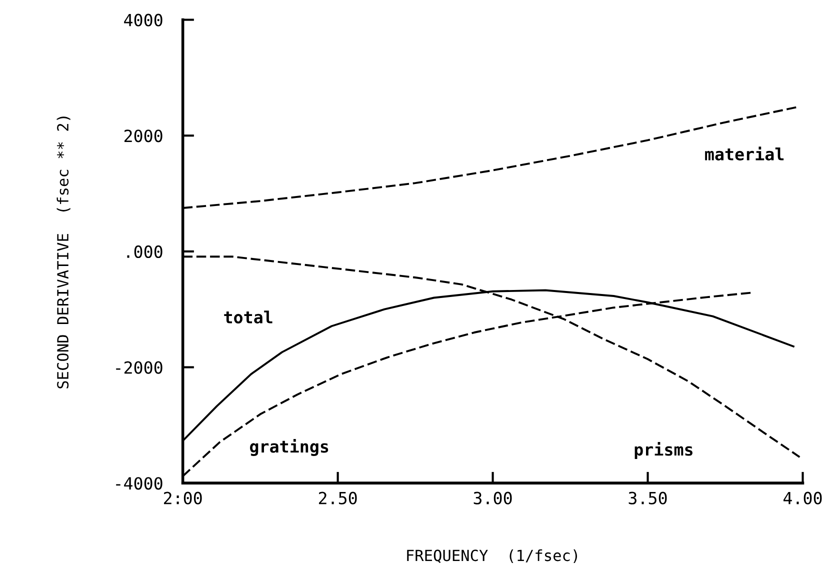 The image size is (831, 565). What do you see at coordinates (248, 317) in the screenshot?
I see `series-label: total` at bounding box center [248, 317].